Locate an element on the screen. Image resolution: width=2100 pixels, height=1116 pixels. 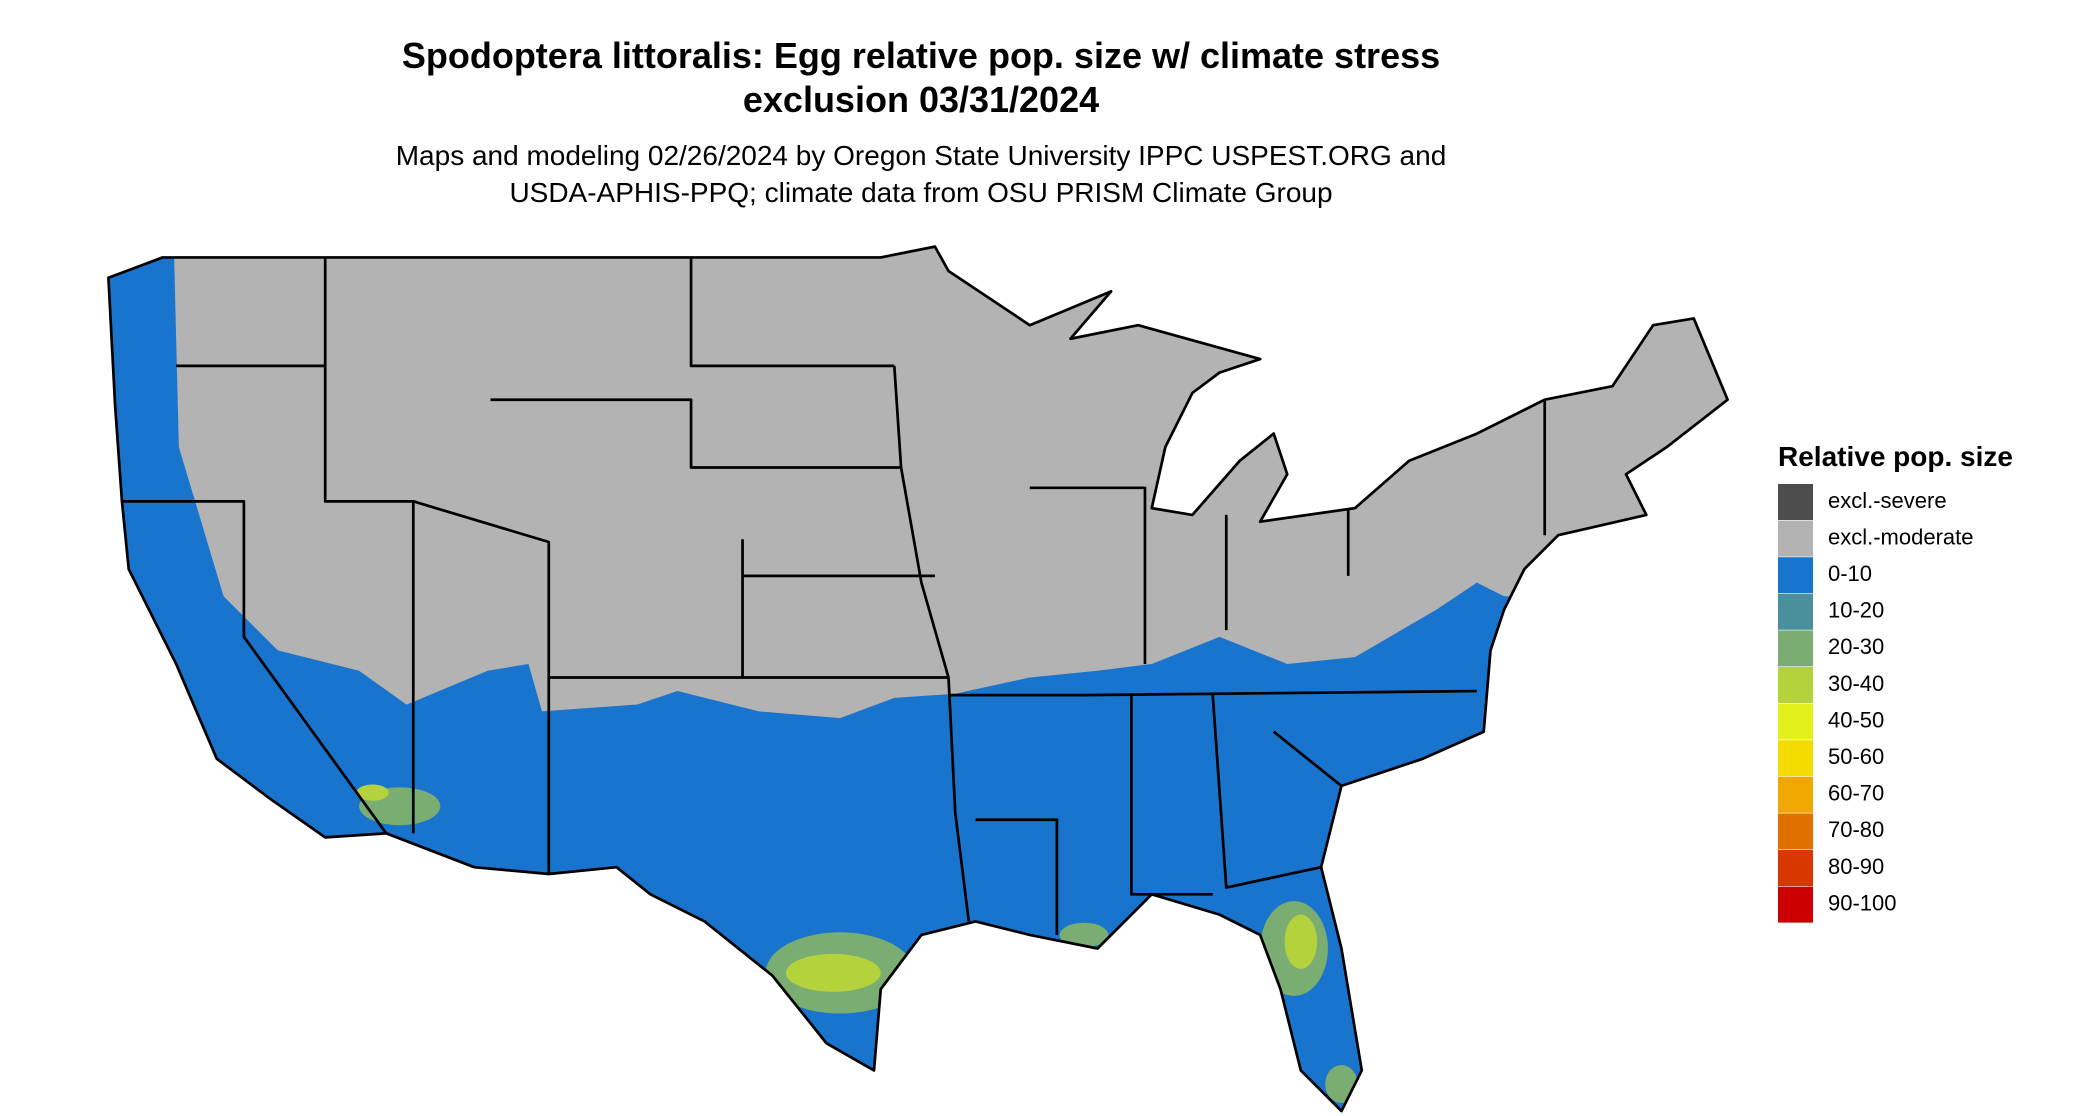
legend-label: excl.-moderate is located at coordinates (1901, 536).